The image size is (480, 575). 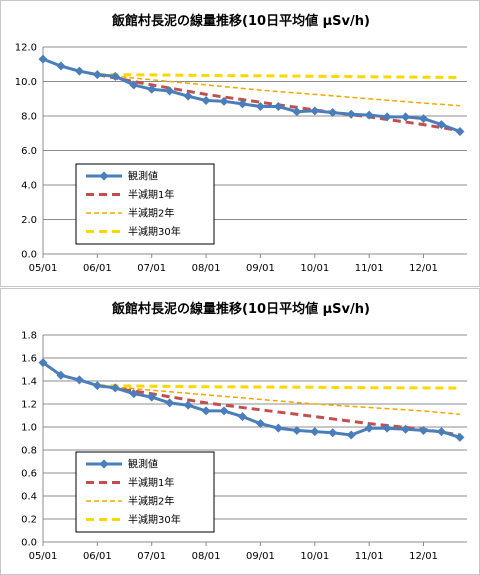 I want to click on y-tick-label: 1.6, so click(x=29, y=359).